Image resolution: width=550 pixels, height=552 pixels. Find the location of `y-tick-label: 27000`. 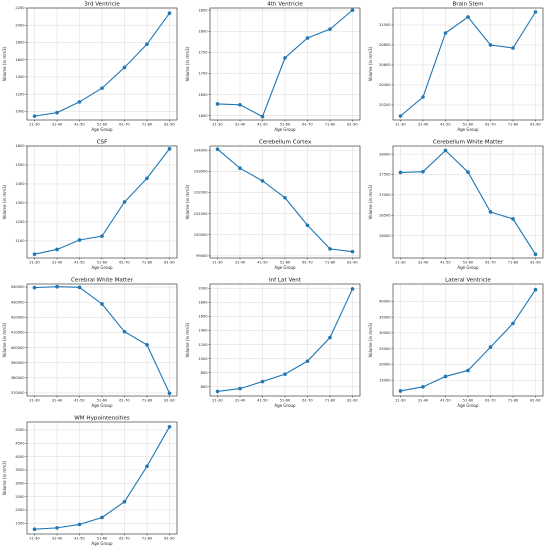

y-tick-label: 27000 is located at coordinates (385, 195).